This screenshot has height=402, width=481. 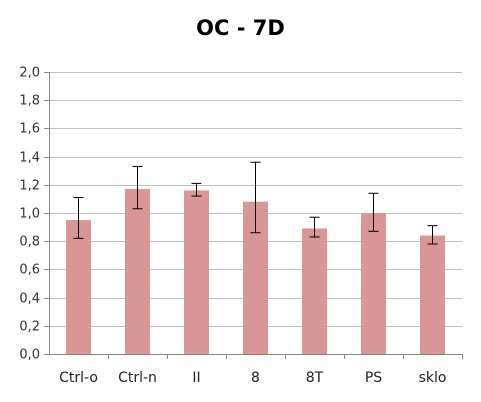 What do you see at coordinates (373, 378) in the screenshot?
I see `x-tick-label: PS` at bounding box center [373, 378].